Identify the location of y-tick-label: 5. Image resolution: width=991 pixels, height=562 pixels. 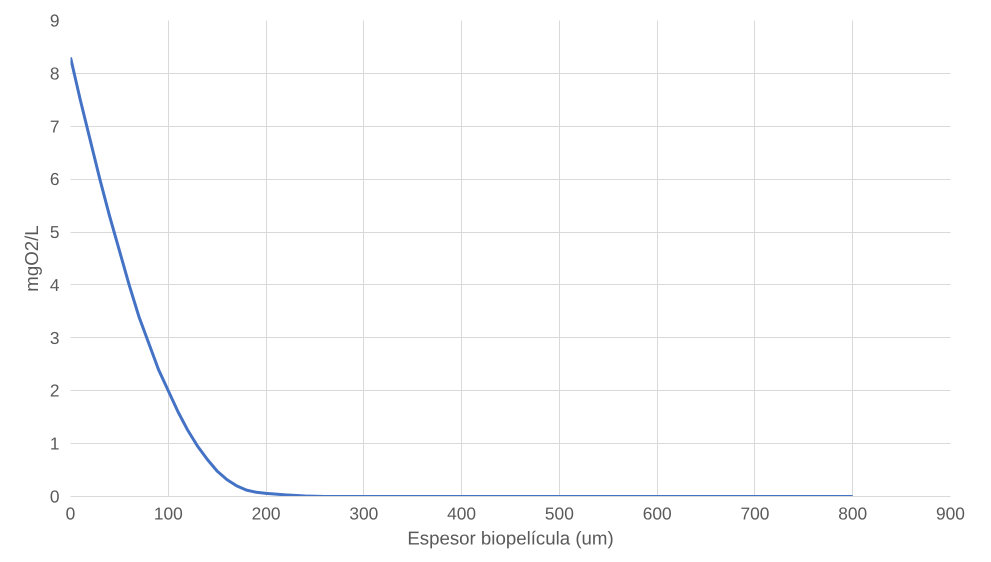
(55, 232).